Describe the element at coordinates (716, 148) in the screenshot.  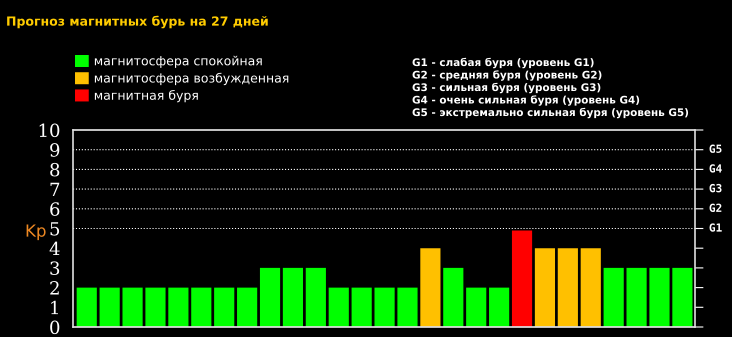
I see `ref-line-label: G5` at that location.